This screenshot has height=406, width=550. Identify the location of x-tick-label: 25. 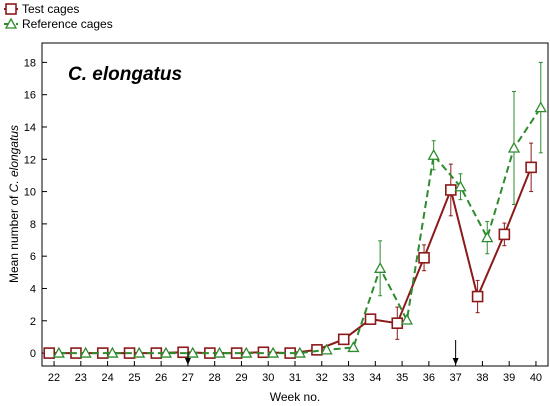
(134, 378).